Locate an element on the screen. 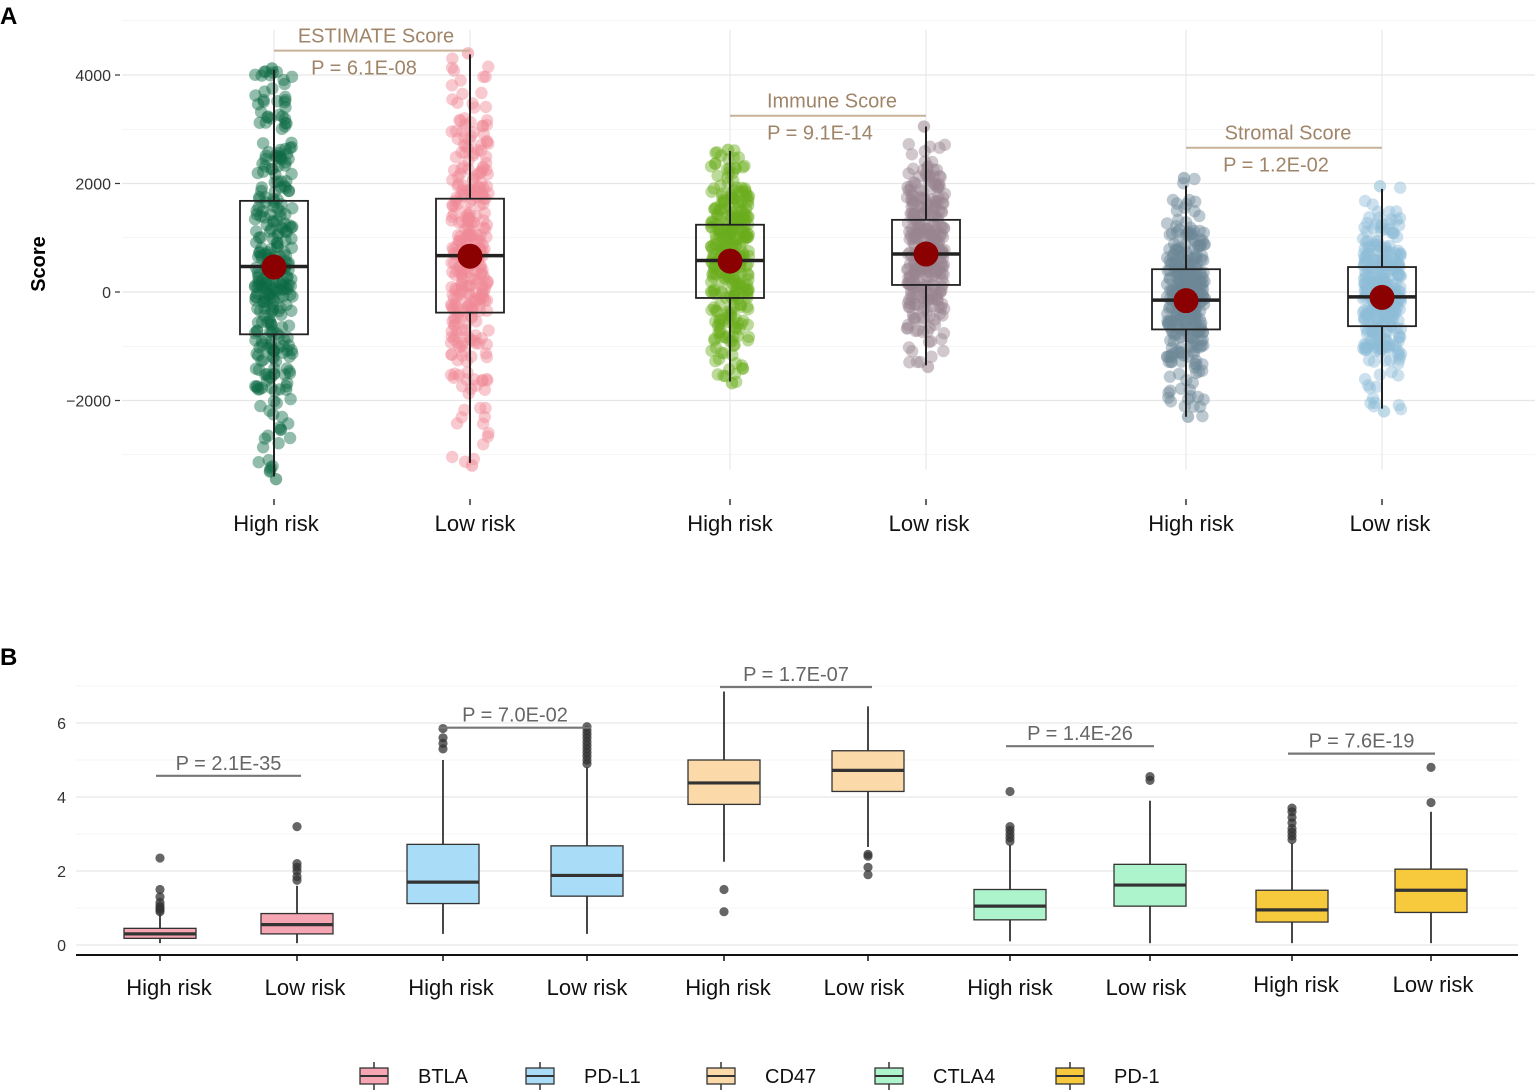 This screenshot has width=1535, height=1092. comparison-title: Immune Score is located at coordinates (832, 102).